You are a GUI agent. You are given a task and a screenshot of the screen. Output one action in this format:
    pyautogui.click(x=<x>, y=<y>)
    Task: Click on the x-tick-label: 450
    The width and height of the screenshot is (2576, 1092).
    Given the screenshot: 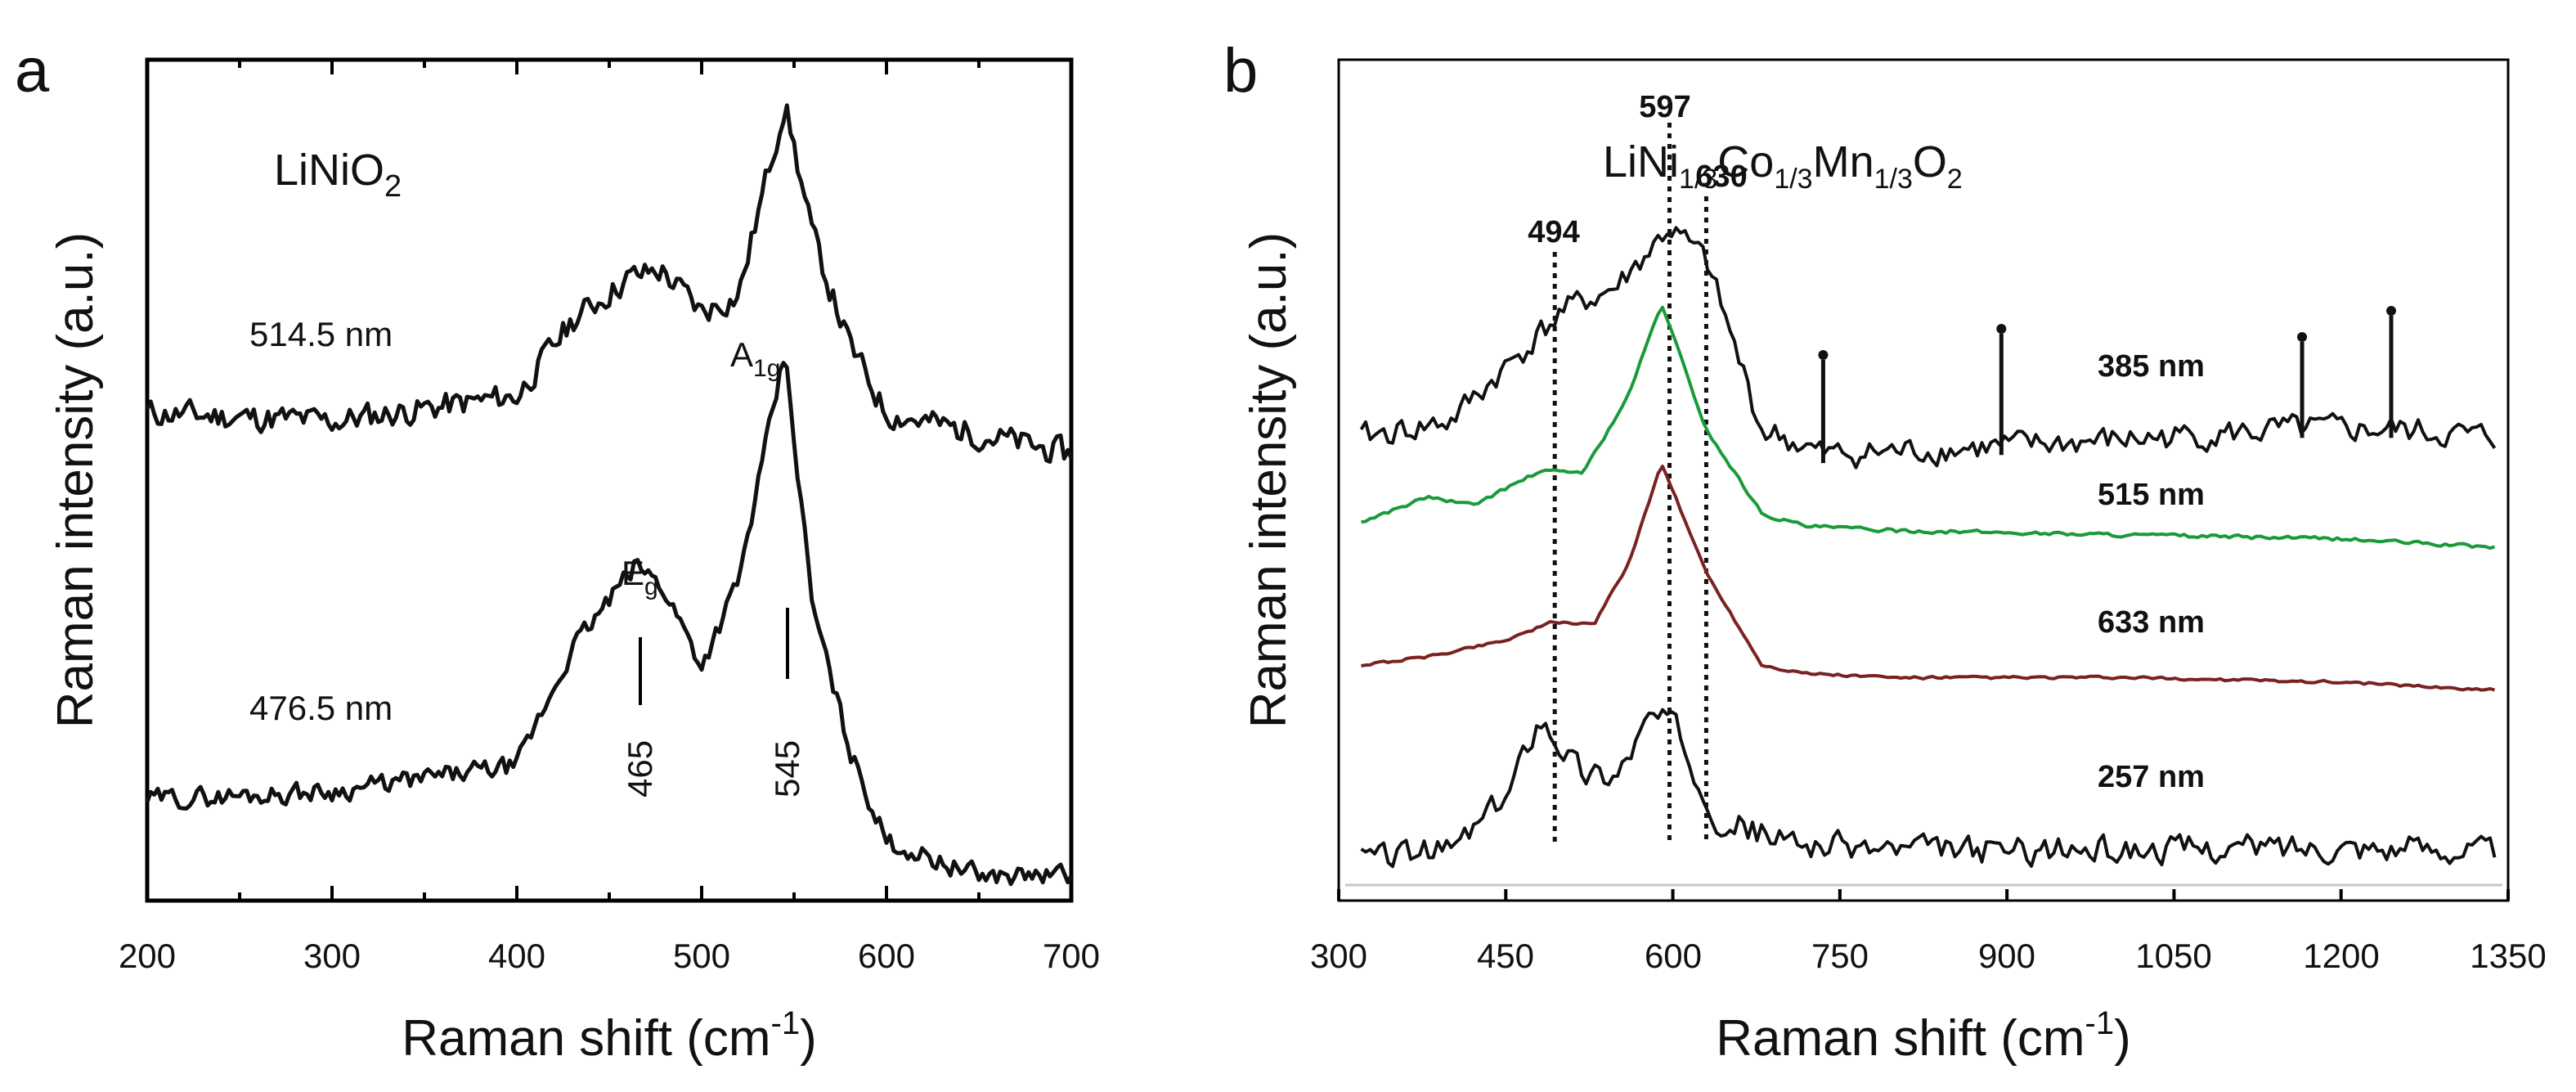 What is the action you would take?
    pyautogui.click(x=1505, y=956)
    